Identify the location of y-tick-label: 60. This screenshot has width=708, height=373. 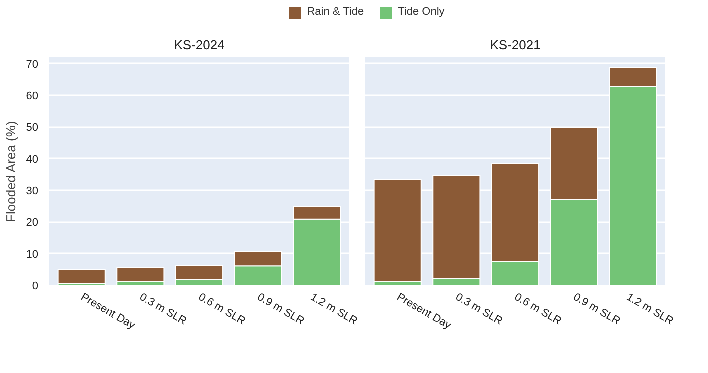
(32, 96).